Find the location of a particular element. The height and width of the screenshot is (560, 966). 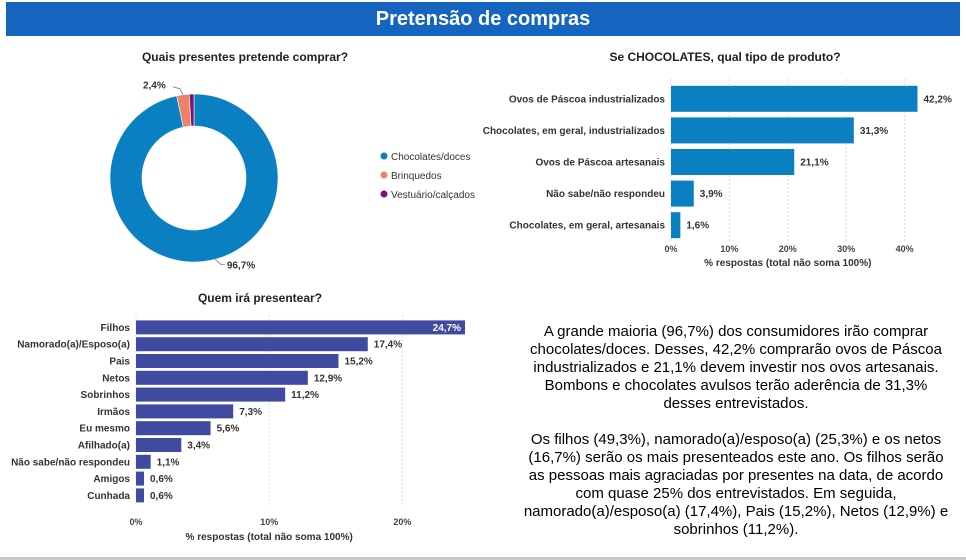

recipients-chart-title: Quem irá presentear? is located at coordinates (260, 298).